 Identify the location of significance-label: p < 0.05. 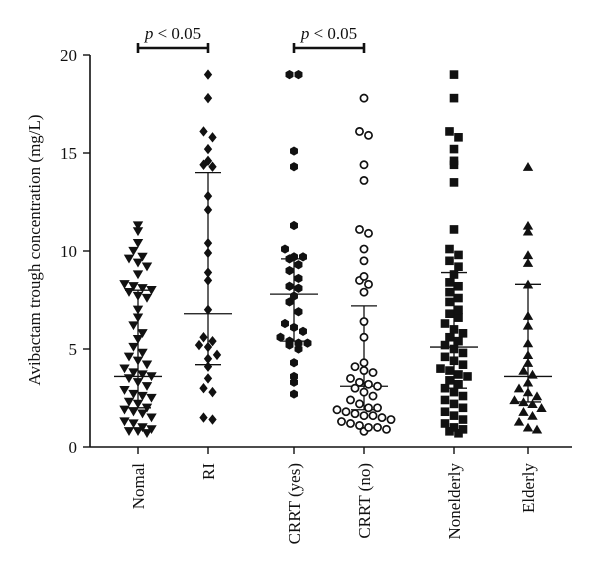
(172, 33).